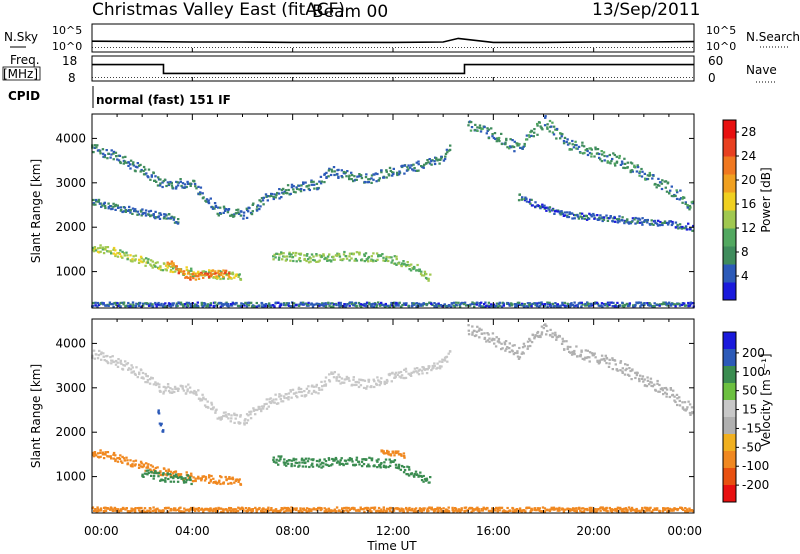 Image resolution: width=800 pixels, height=554 pixels. I want to click on power-colorbar-tick-3: 16, so click(748, 204).